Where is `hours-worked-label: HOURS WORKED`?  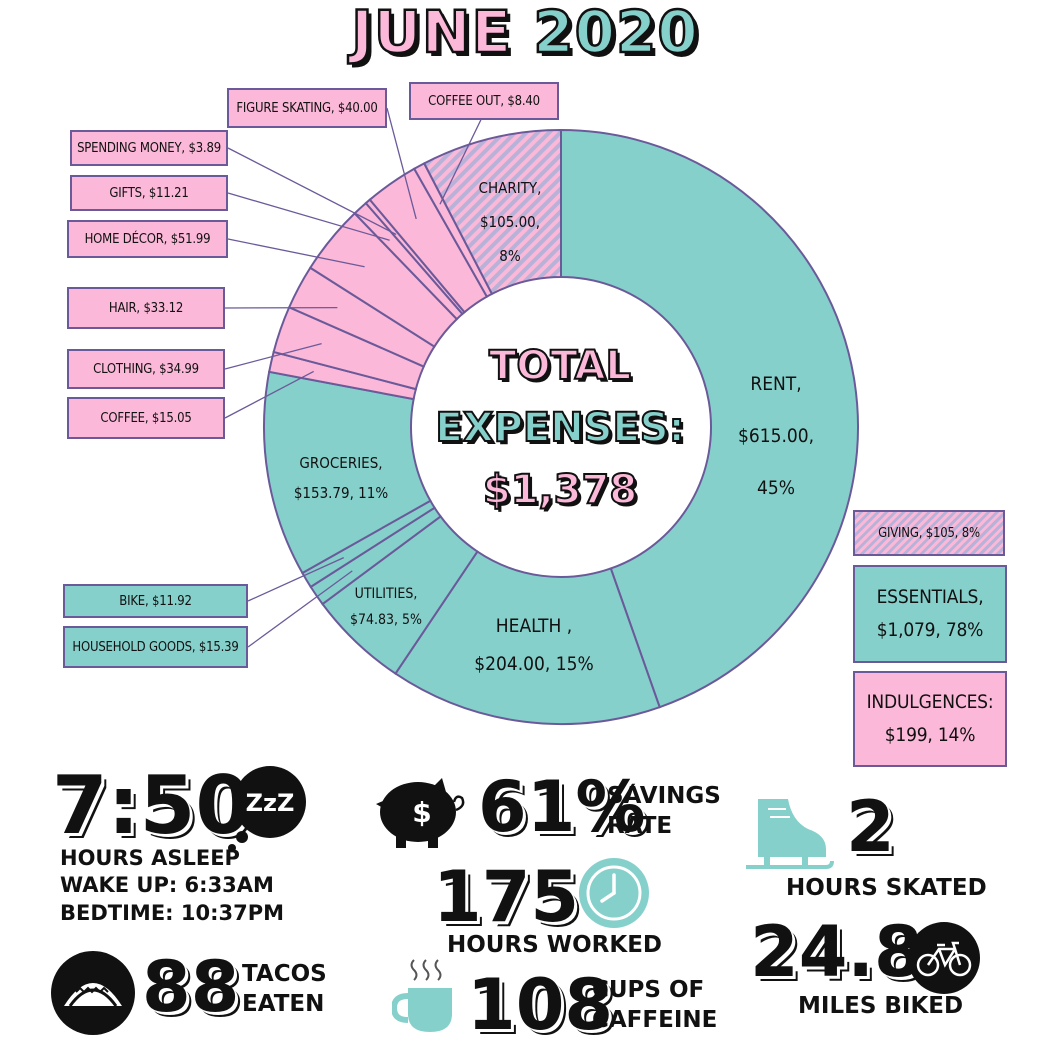 hours-worked-label: HOURS WORKED is located at coordinates (555, 945).